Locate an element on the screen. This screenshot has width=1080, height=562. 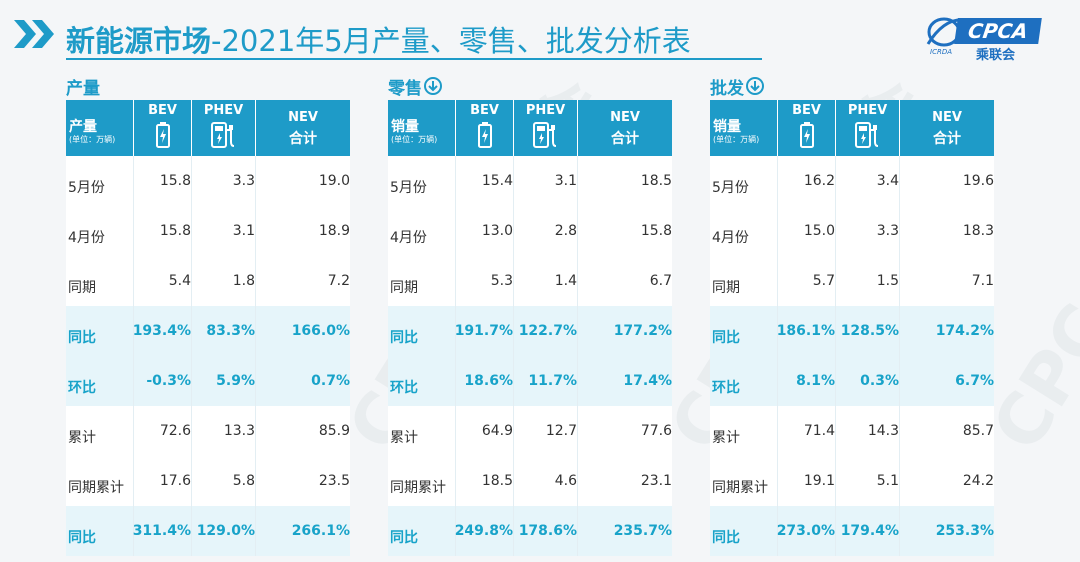
header-nev: NEV is located at coordinates (625, 117).